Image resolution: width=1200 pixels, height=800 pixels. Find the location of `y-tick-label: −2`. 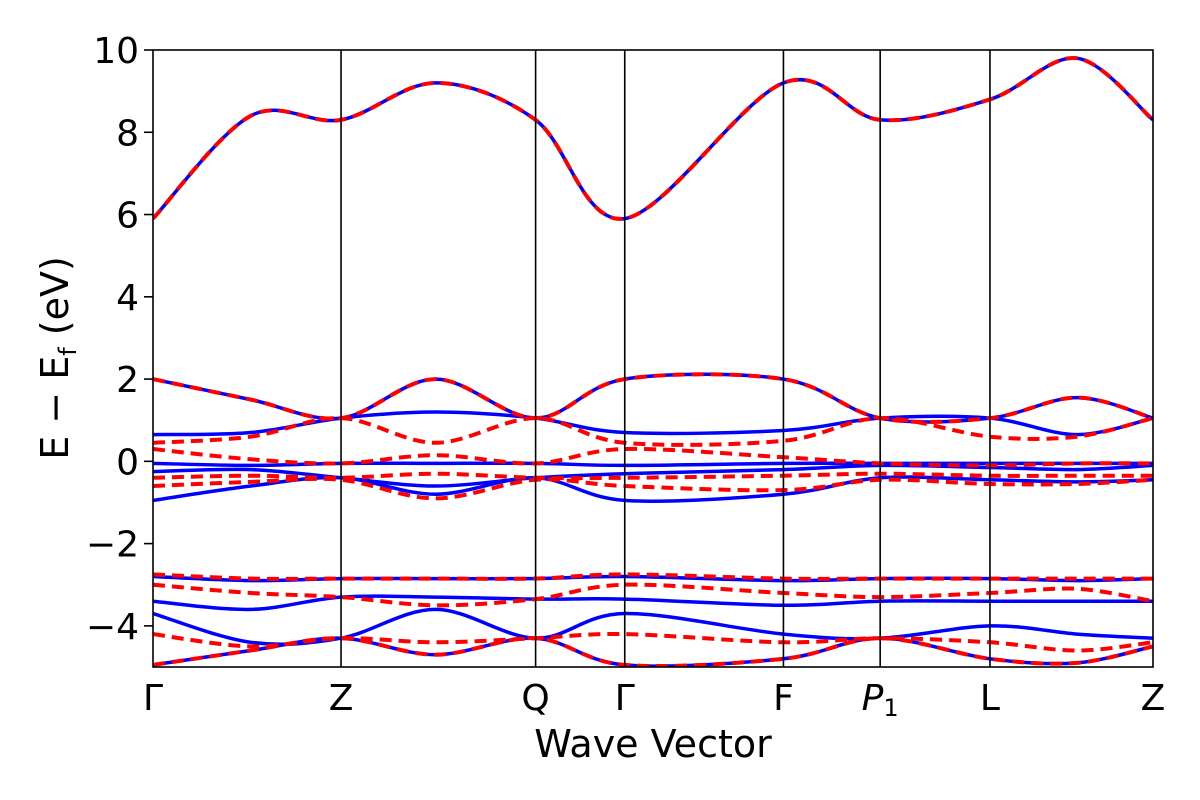

y-tick-label: −2 is located at coordinates (112, 545).